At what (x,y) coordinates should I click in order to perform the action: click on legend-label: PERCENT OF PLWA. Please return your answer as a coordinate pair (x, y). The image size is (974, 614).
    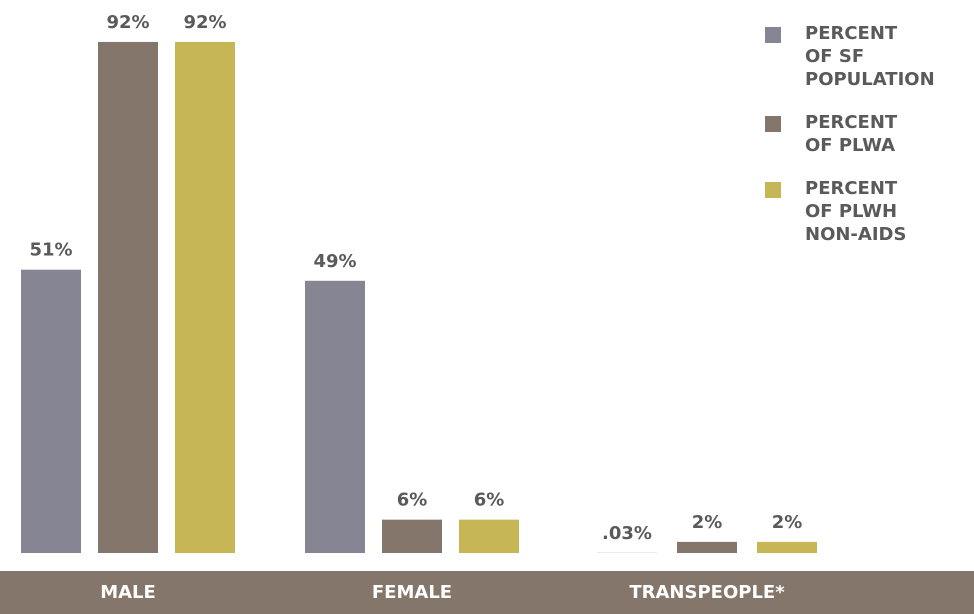
    Looking at the image, I should click on (851, 134).